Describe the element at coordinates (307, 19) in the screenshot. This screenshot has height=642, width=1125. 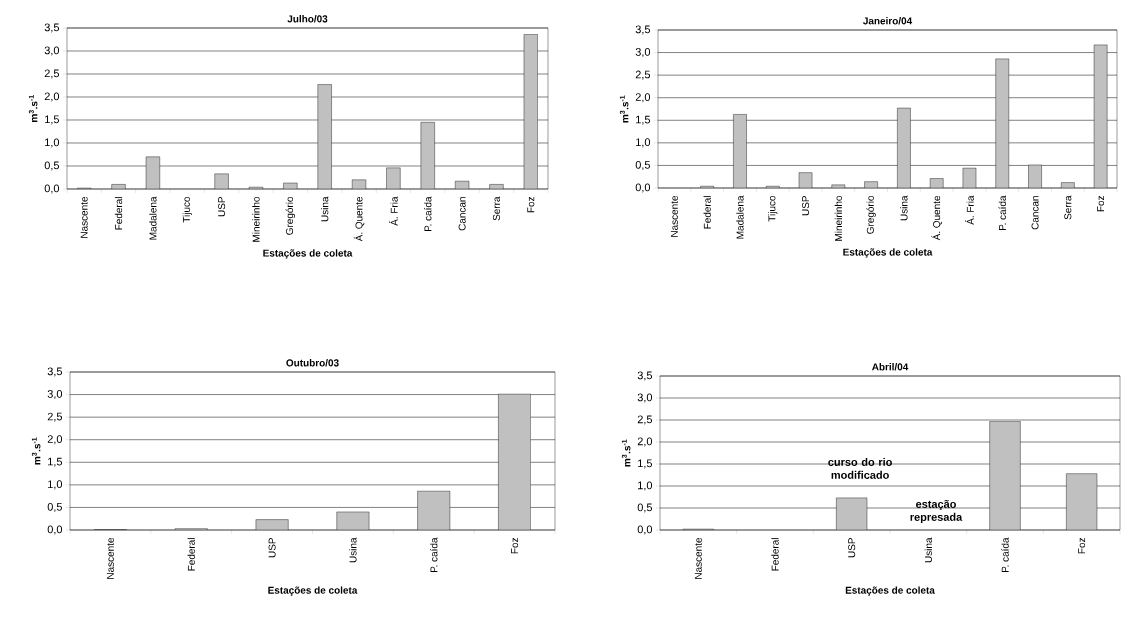
I see `chart-title: Julho/03` at that location.